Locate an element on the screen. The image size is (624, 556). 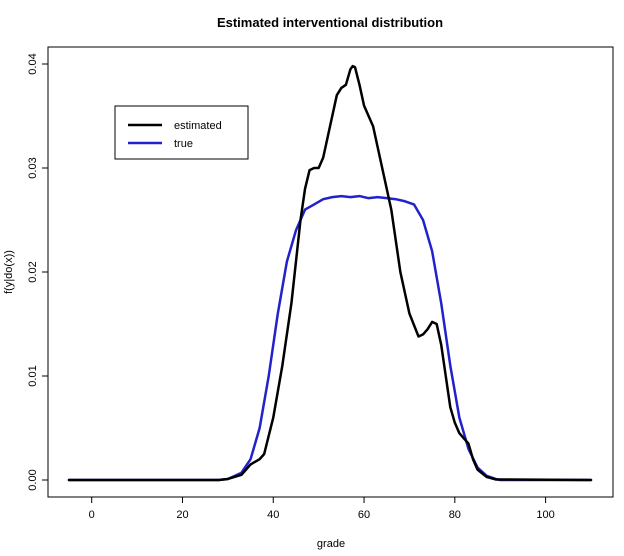
x-tick-label: 0 is located at coordinates (92, 515).